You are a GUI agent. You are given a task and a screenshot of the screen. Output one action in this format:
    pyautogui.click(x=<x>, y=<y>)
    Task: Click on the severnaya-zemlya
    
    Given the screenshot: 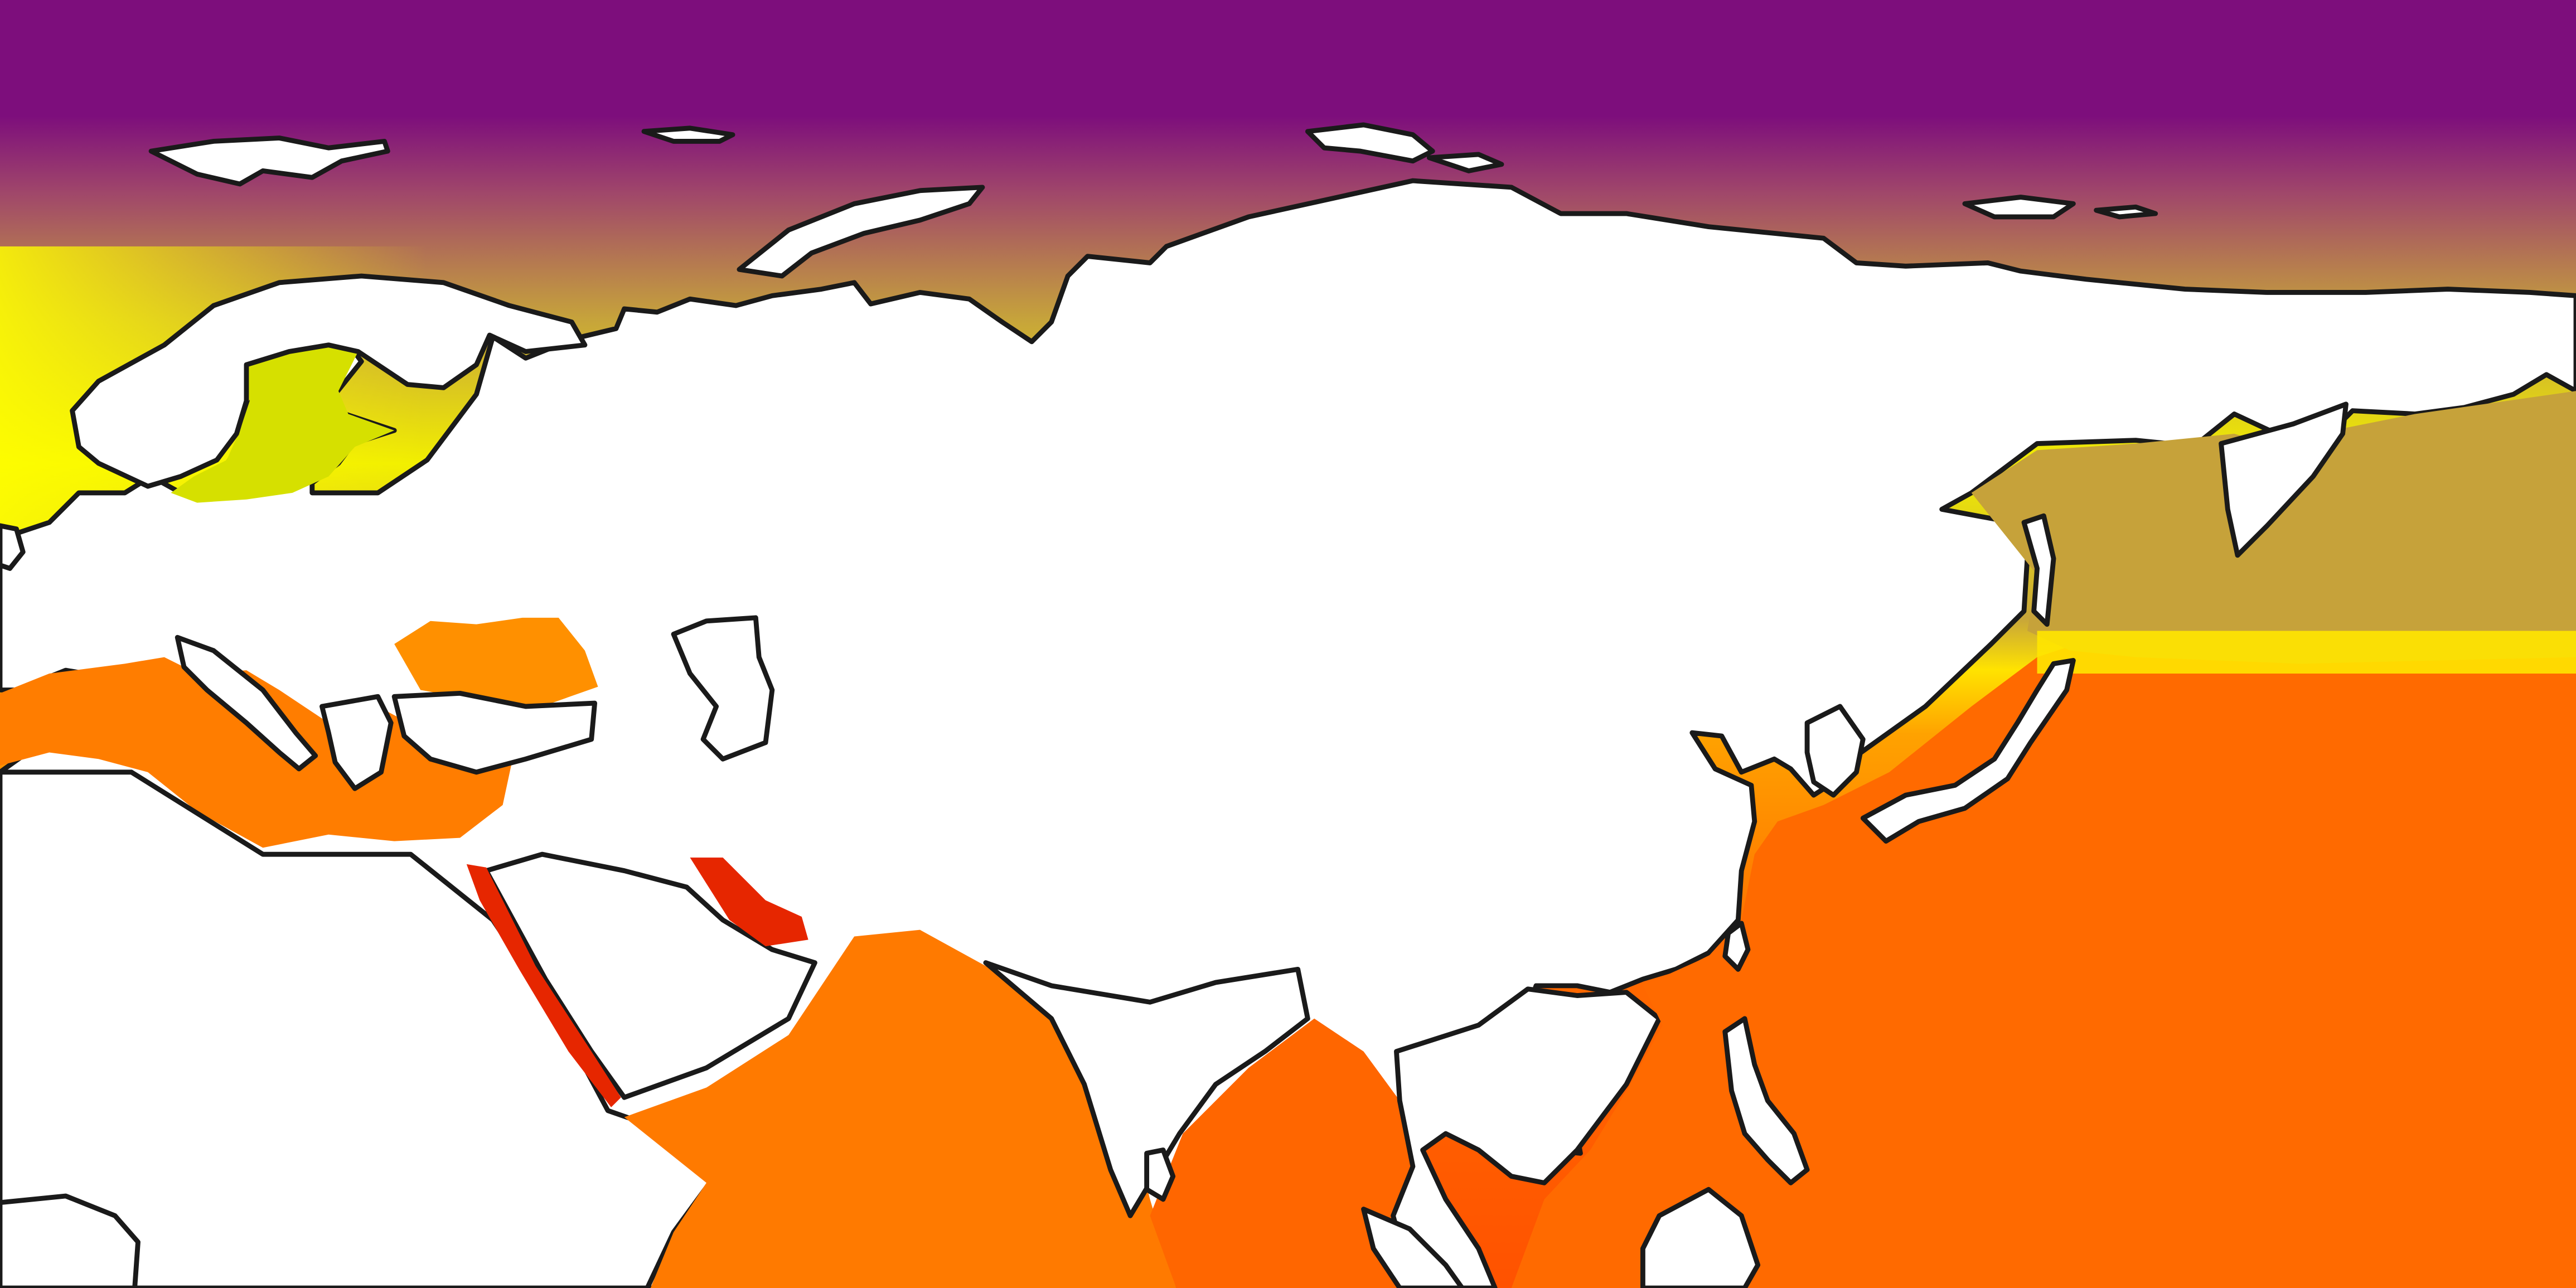 What is the action you would take?
    pyautogui.click(x=1370, y=143)
    